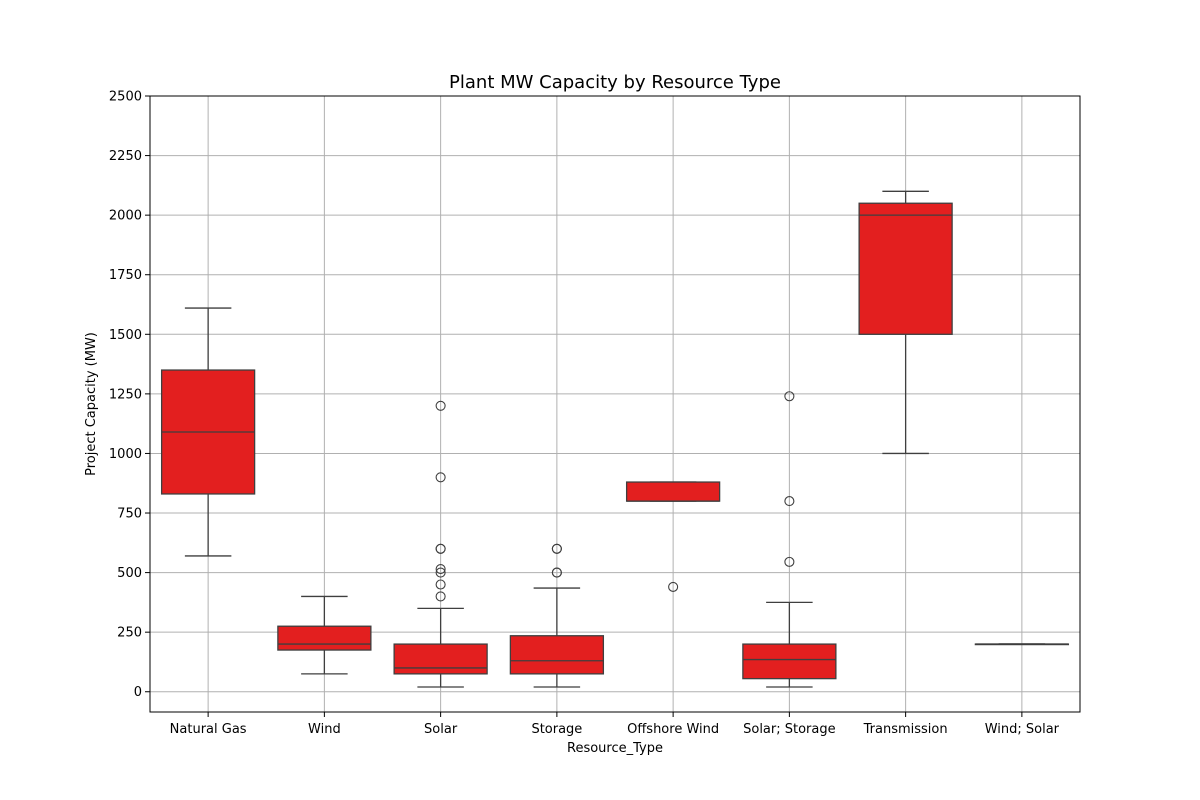 Image resolution: width=1200 pixels, height=800 pixels. What do you see at coordinates (615, 748) in the screenshot?
I see `x-axis-label: Resource_Type` at bounding box center [615, 748].